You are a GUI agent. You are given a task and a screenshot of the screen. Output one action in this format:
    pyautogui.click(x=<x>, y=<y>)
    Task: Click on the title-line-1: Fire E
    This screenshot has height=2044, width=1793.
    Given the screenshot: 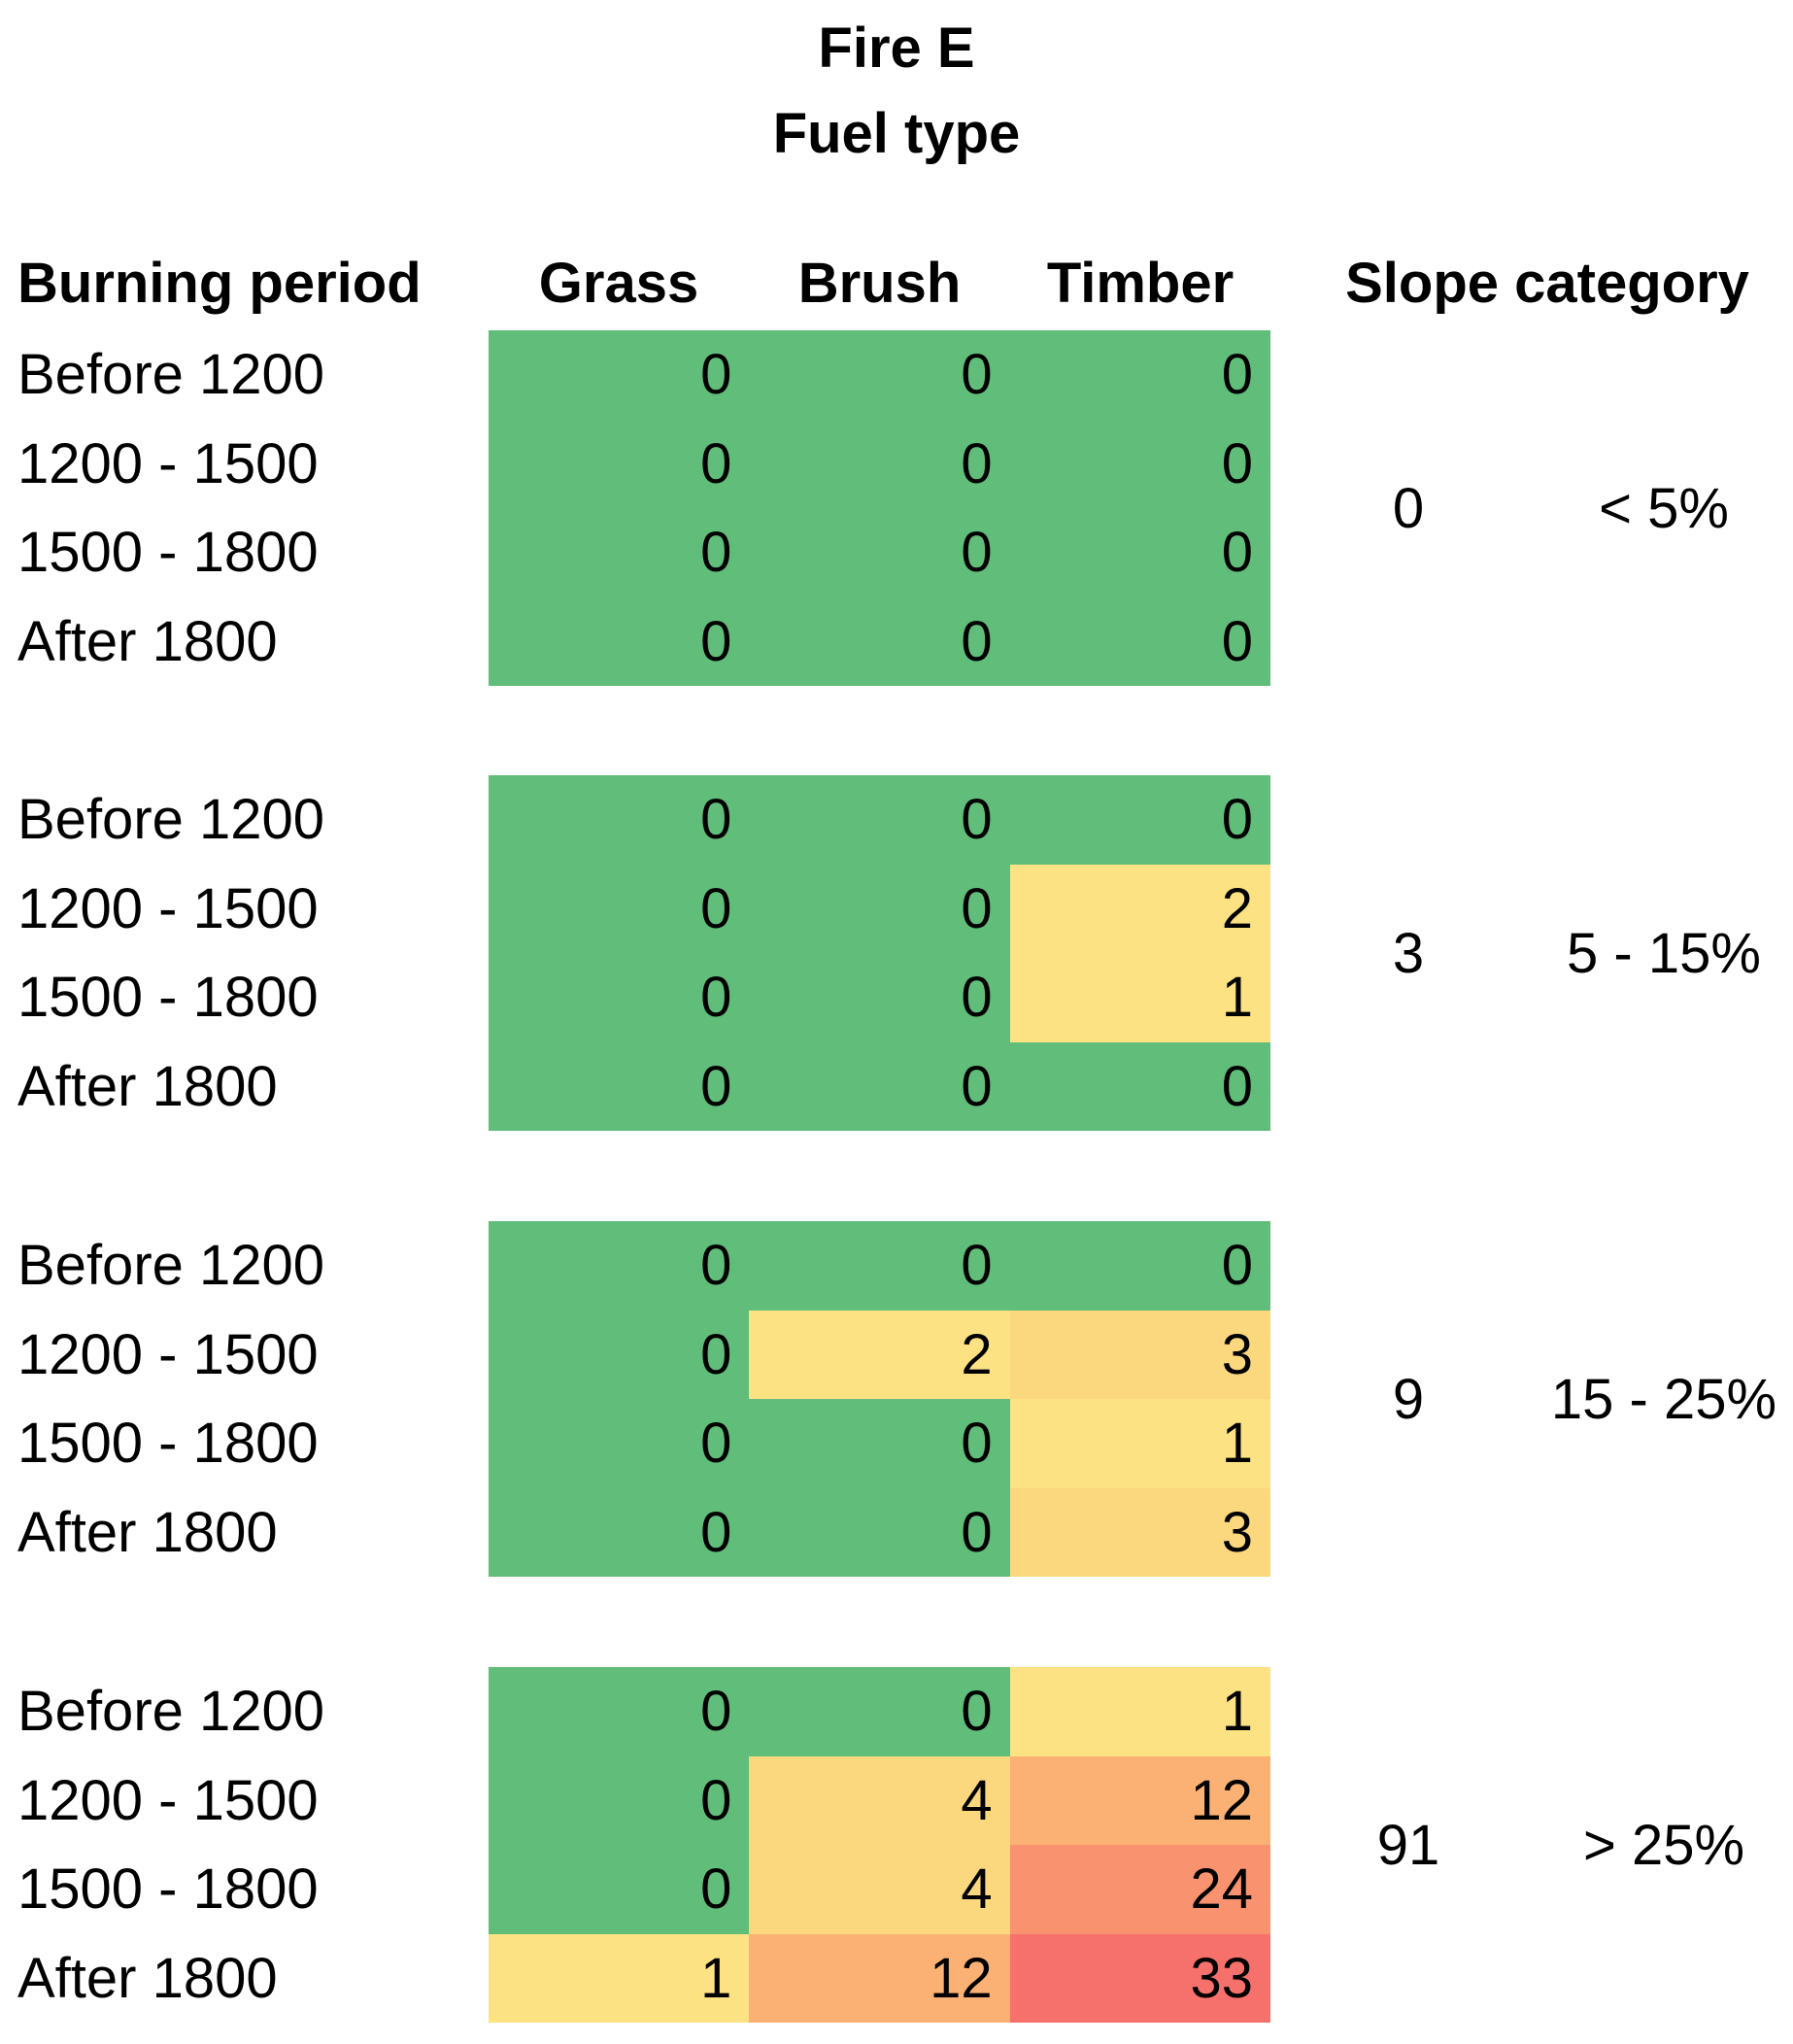 What is the action you would take?
    pyautogui.click(x=896, y=49)
    